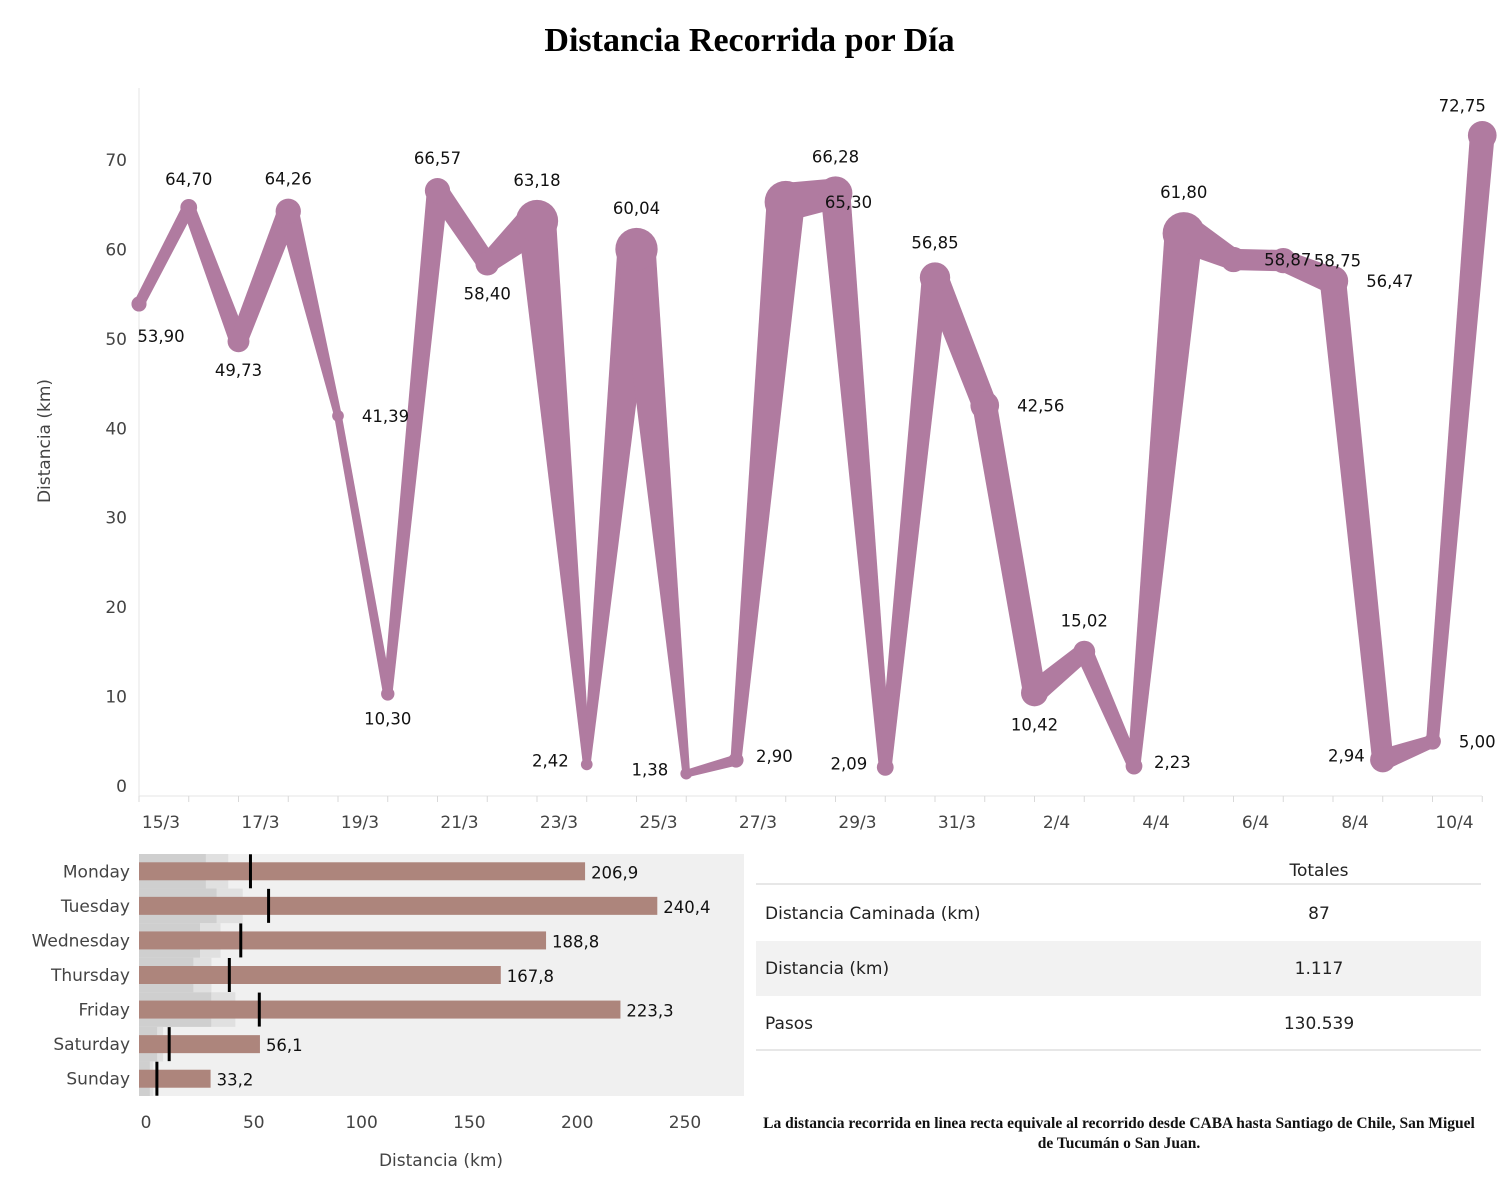 The height and width of the screenshot is (1199, 1499). Describe the element at coordinates (469, 1123) in the screenshot. I see `x-tick-label: 150` at that location.